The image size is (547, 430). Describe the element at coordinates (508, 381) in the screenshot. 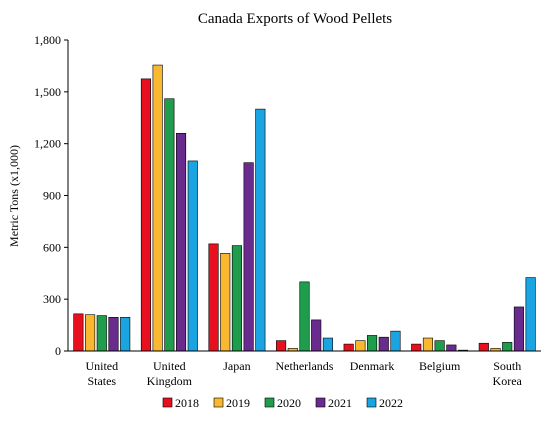

I see `category-label: Korea` at that location.